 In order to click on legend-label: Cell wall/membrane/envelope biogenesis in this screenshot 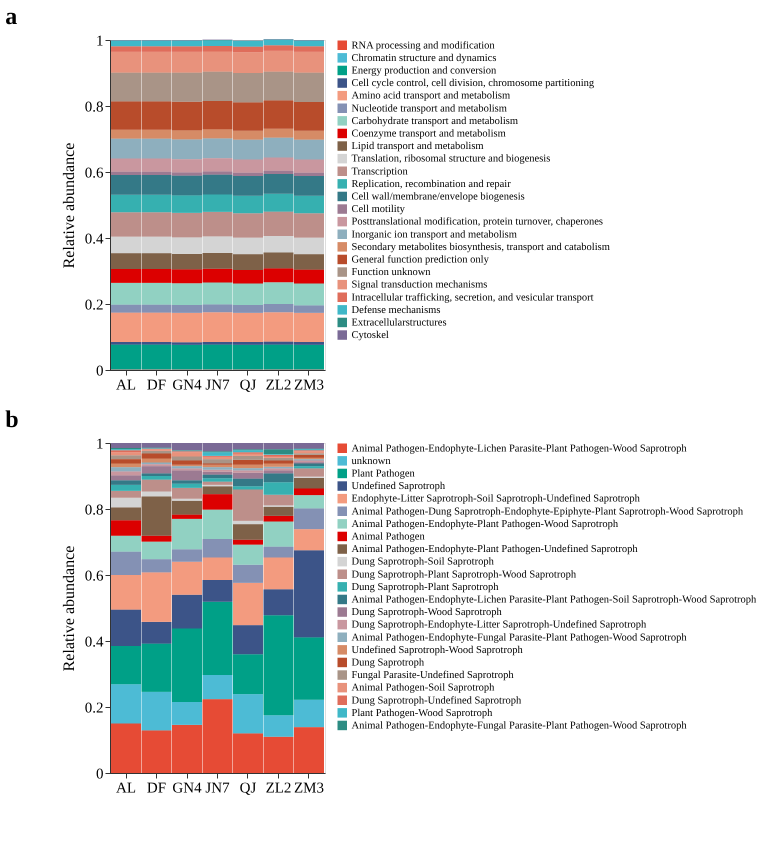, I will do `click(438, 196)`.